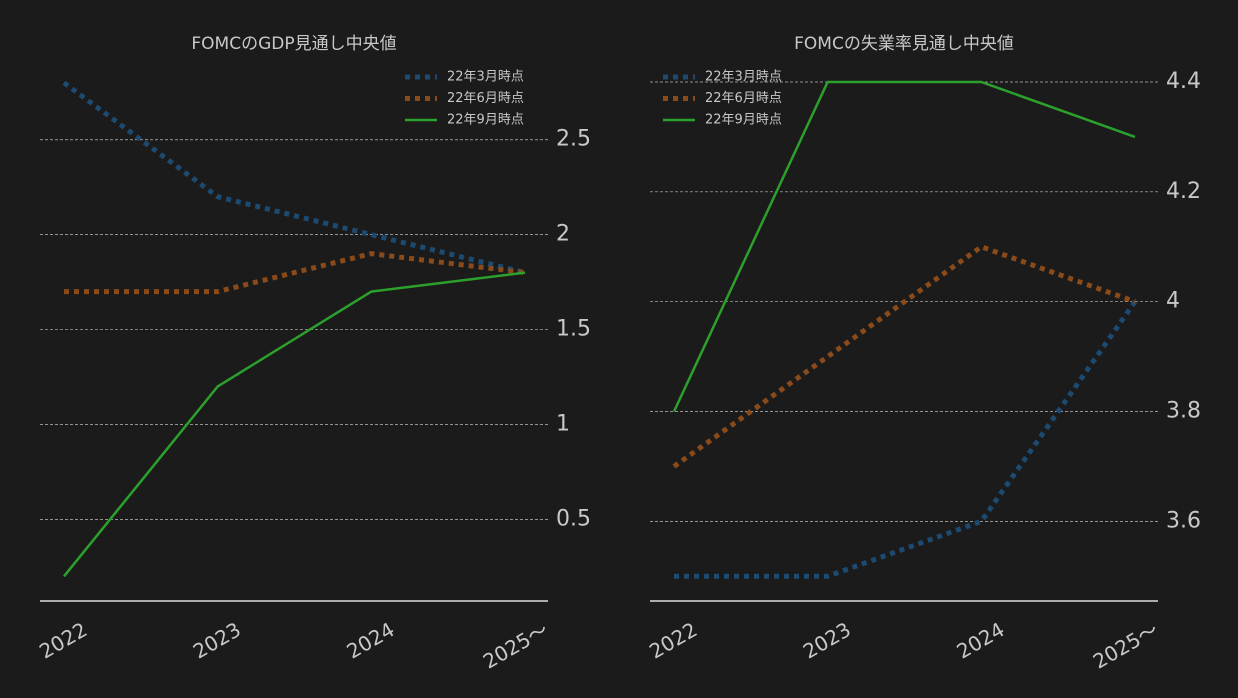 The height and width of the screenshot is (698, 1238). Describe the element at coordinates (1183, 81) in the screenshot. I see `y-tick-label: 4.4` at that location.